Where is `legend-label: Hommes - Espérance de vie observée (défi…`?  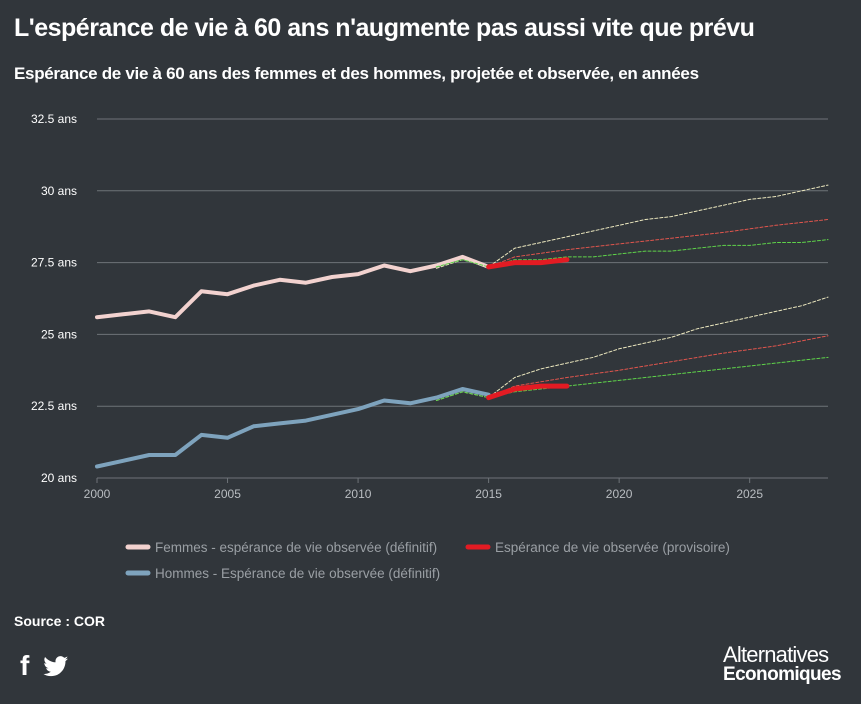
legend-label: Hommes - Espérance de vie observée (défi… is located at coordinates (297, 573).